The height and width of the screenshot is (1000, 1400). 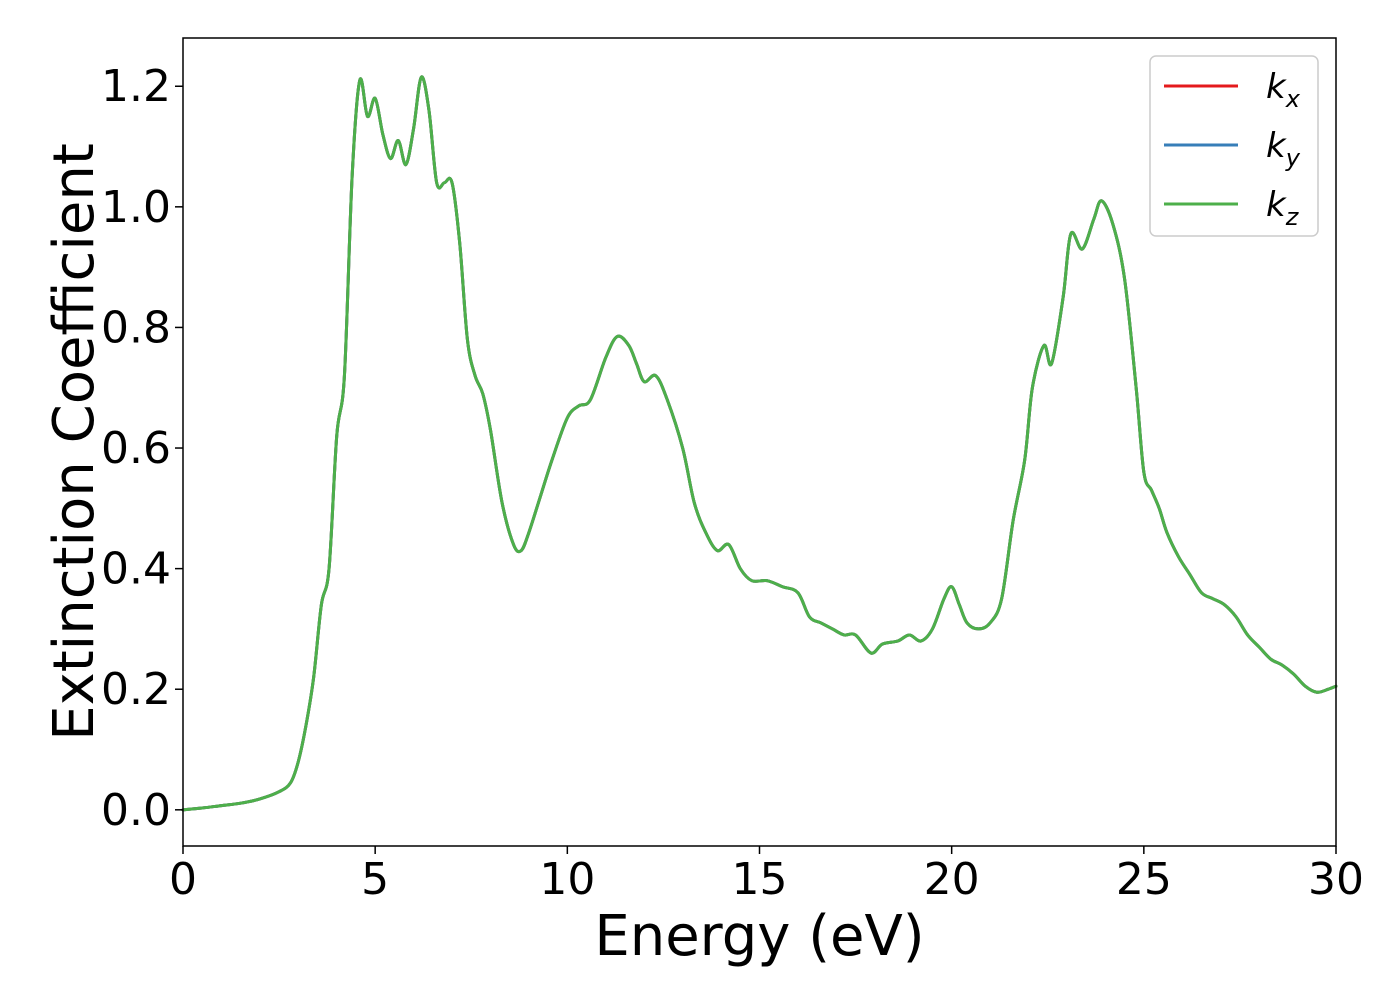 I want to click on x-tick-label: 10, so click(x=567, y=879).